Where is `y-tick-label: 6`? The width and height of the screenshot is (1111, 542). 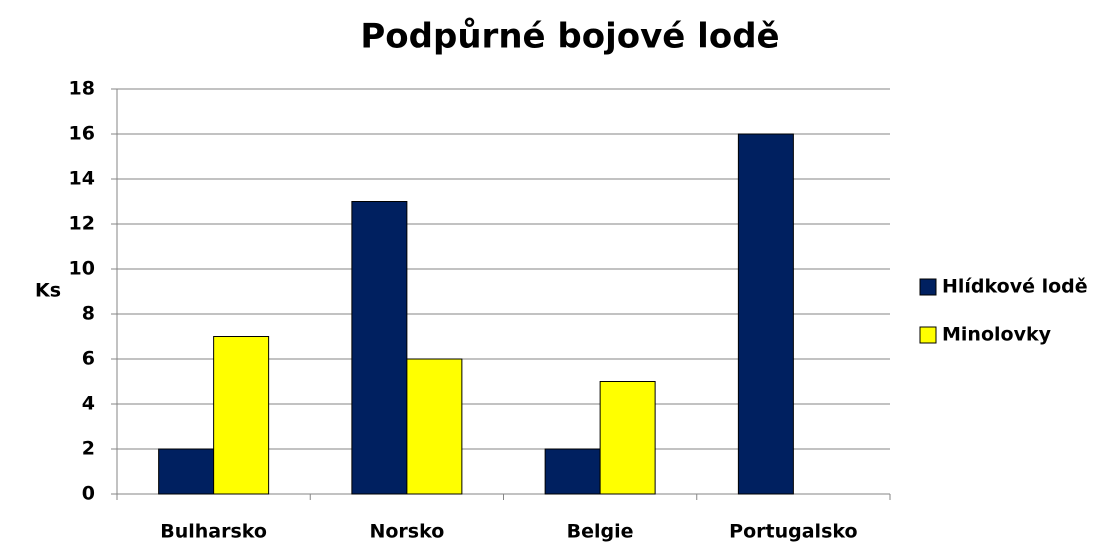 y-tick-label: 6 is located at coordinates (88, 359).